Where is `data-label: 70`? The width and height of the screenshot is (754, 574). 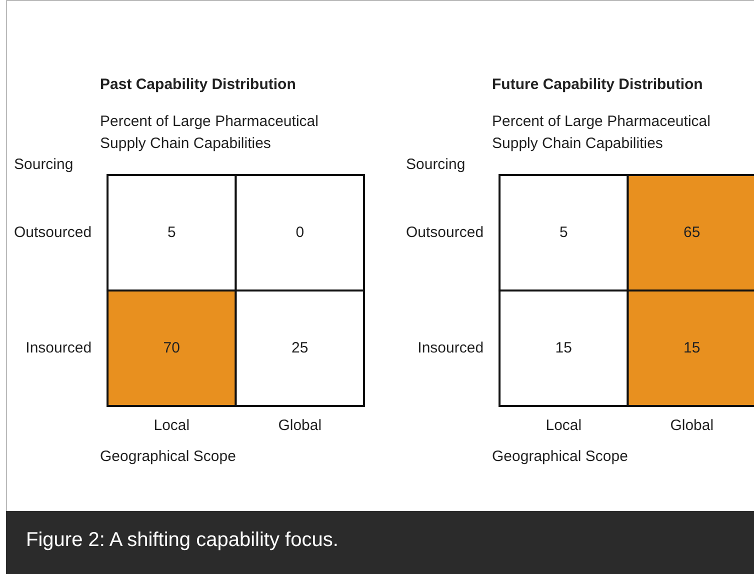 data-label: 70 is located at coordinates (171, 347).